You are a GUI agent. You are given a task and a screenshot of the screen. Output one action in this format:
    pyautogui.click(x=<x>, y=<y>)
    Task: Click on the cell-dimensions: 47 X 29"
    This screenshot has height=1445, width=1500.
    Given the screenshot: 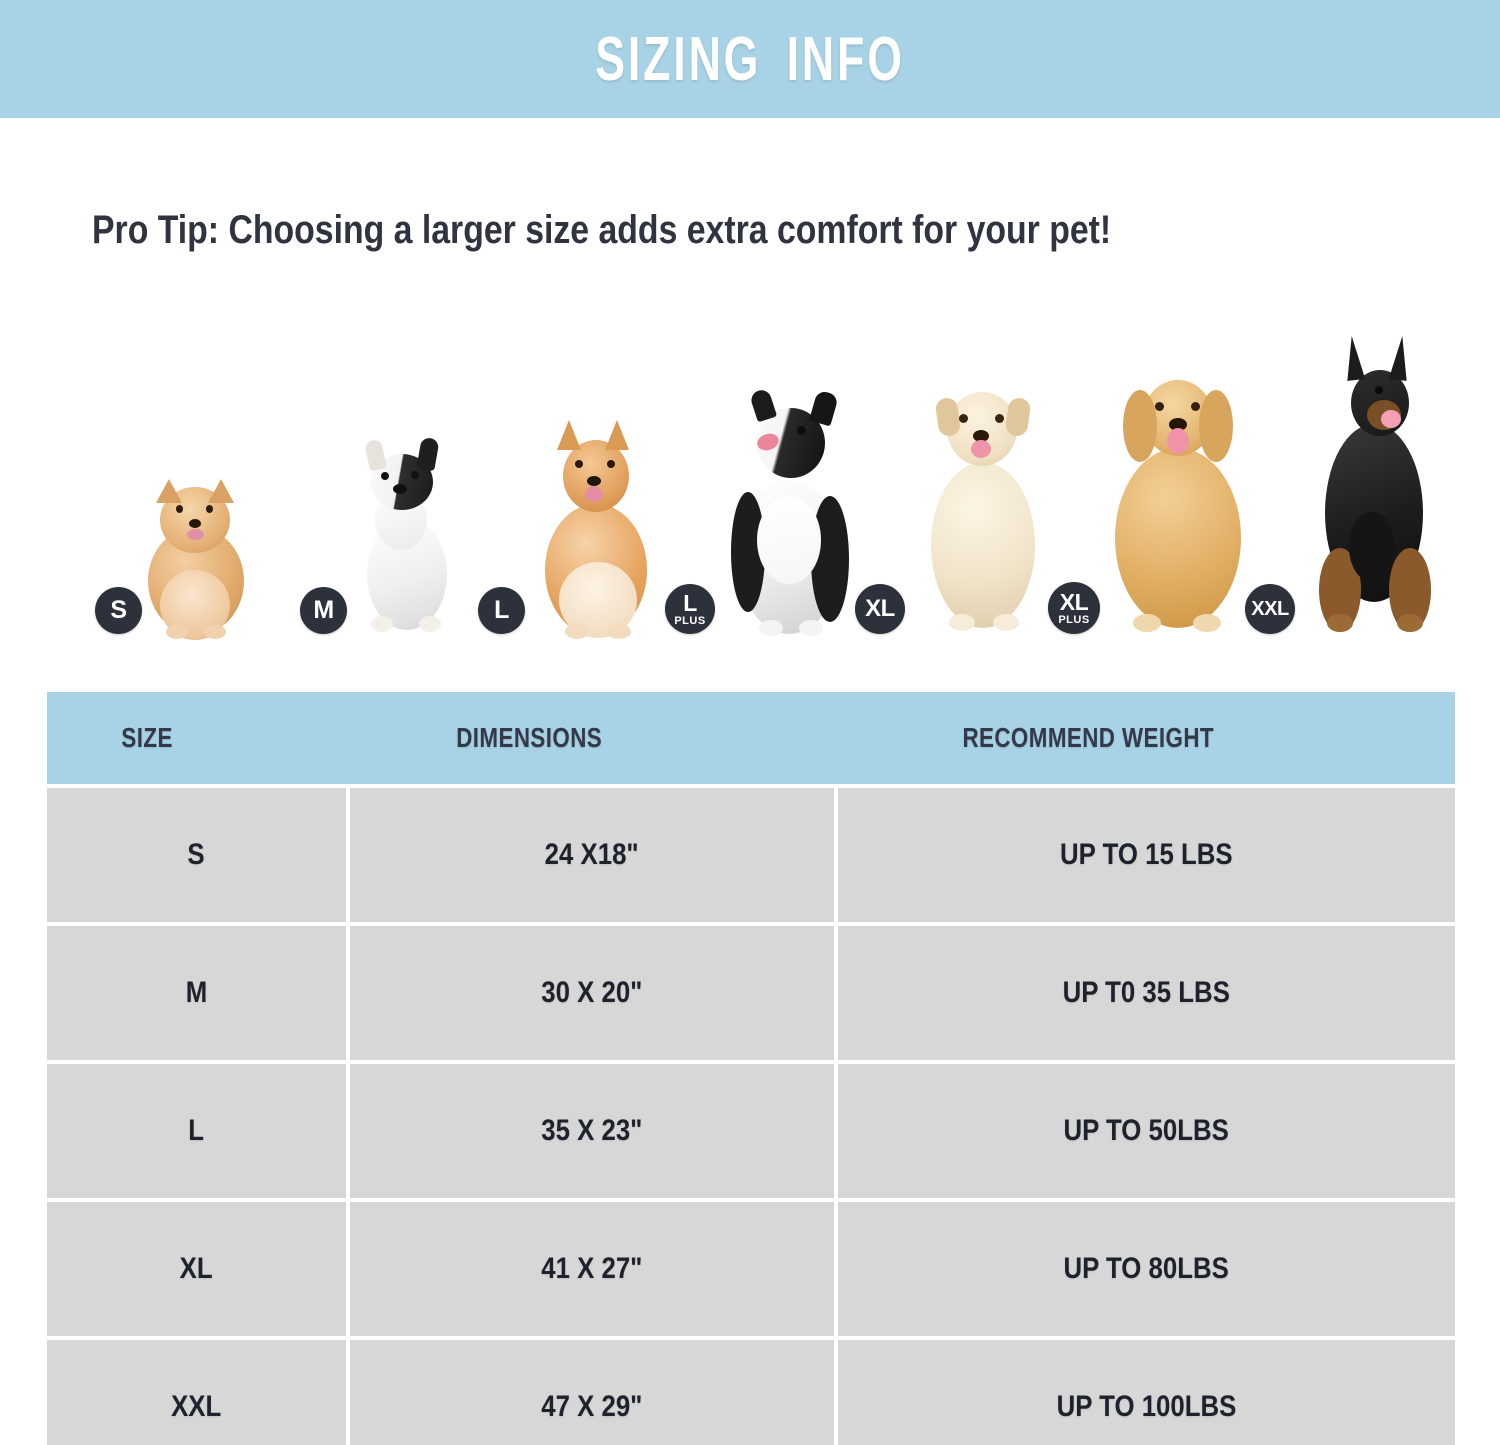 What is the action you would take?
    pyautogui.click(x=592, y=1392)
    